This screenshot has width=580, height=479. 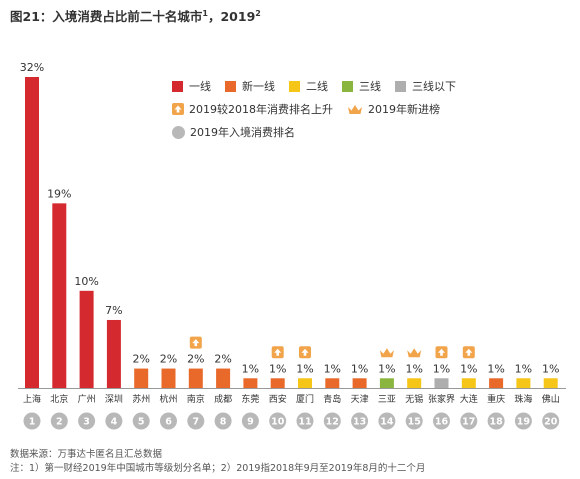 What do you see at coordinates (469, 399) in the screenshot?
I see `category-label-16: 大连` at bounding box center [469, 399].